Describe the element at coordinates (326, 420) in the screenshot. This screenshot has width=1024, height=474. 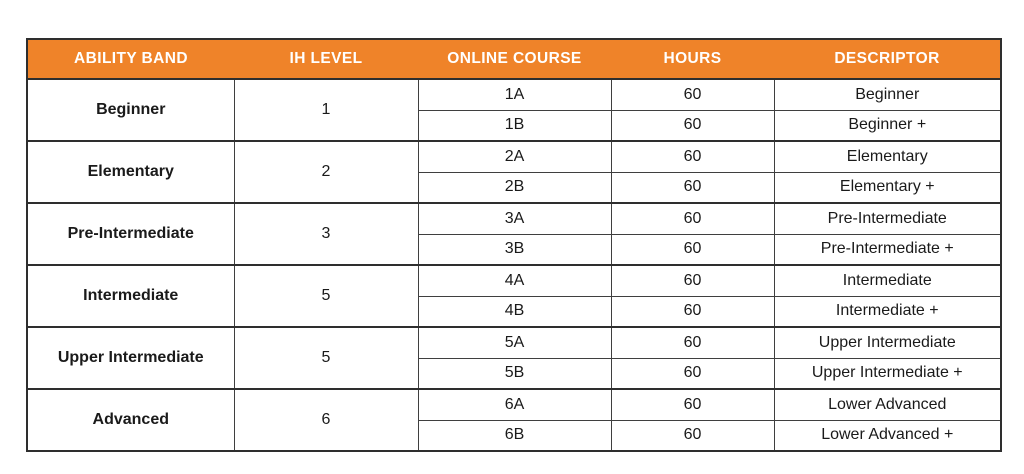
I see `ih-level-cell: 6` at that location.